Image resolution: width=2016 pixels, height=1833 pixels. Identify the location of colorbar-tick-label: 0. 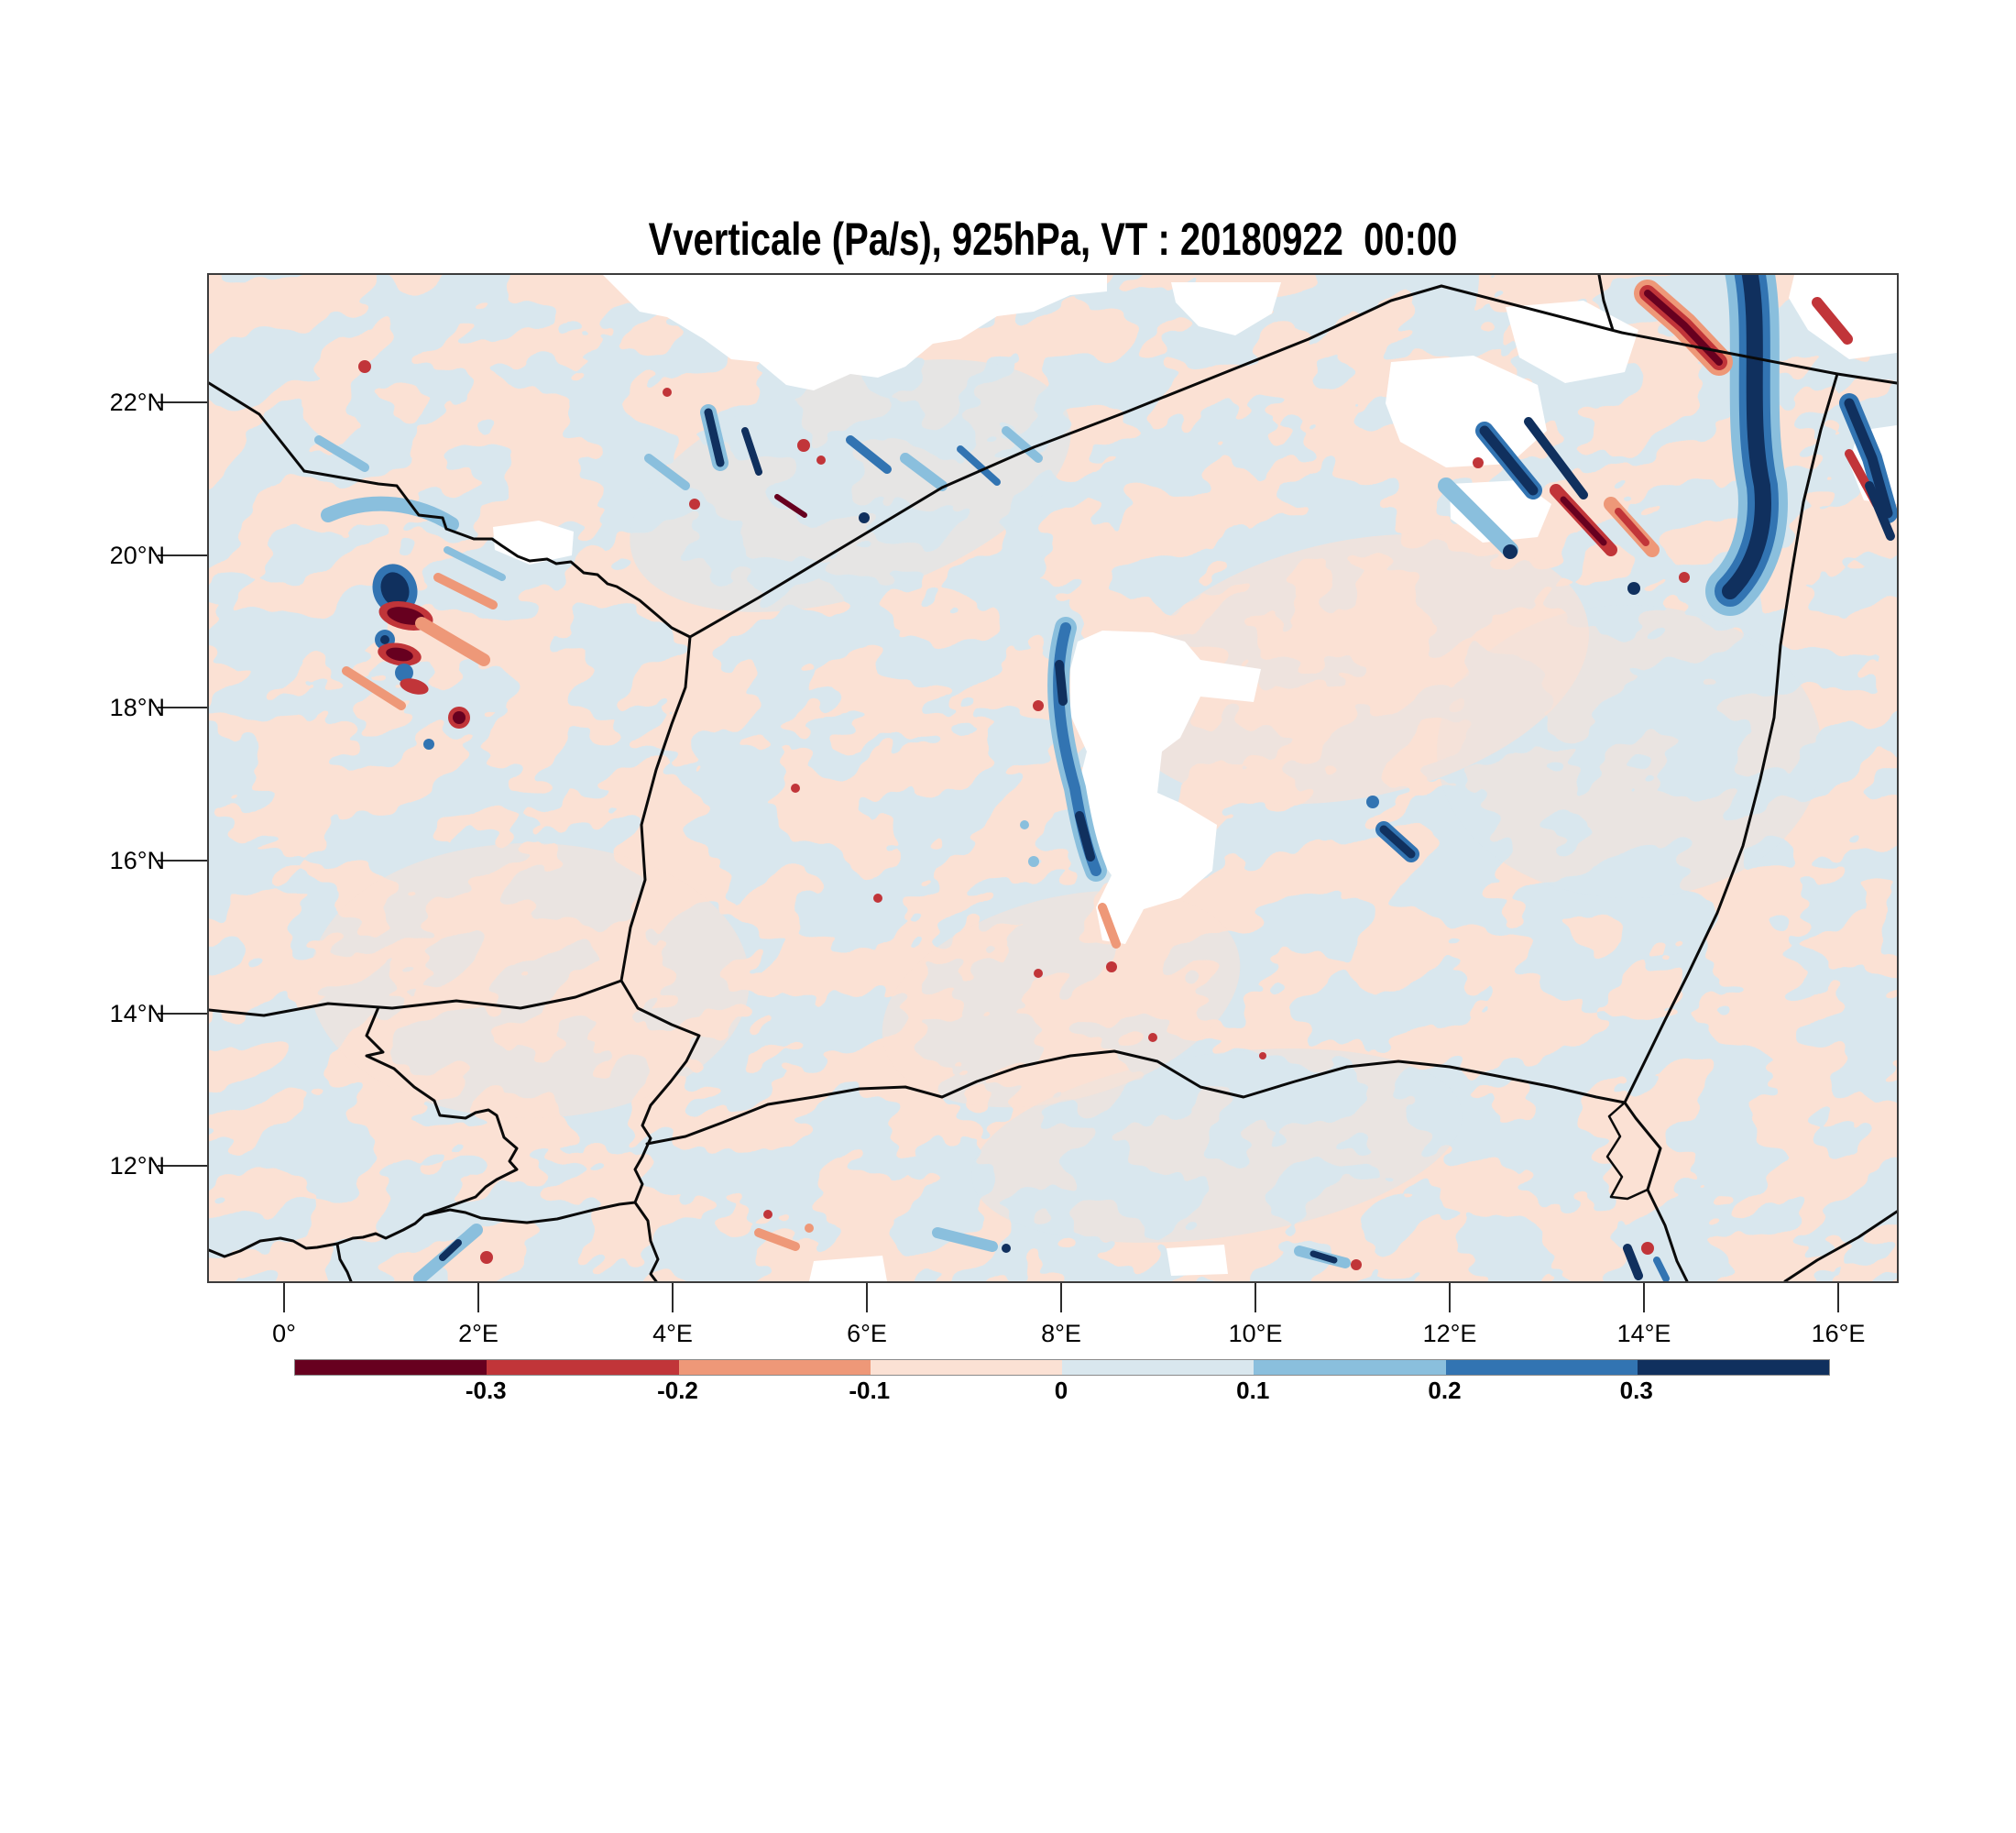
(1061, 1390).